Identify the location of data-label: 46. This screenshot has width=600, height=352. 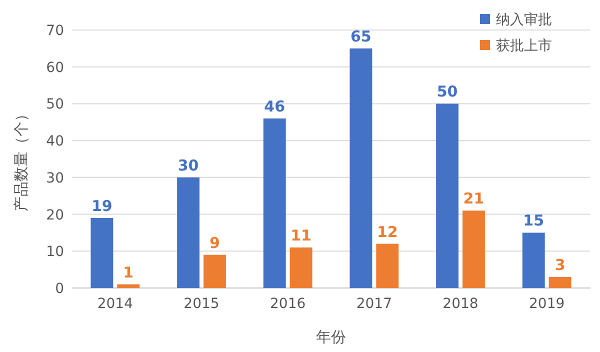
(275, 106).